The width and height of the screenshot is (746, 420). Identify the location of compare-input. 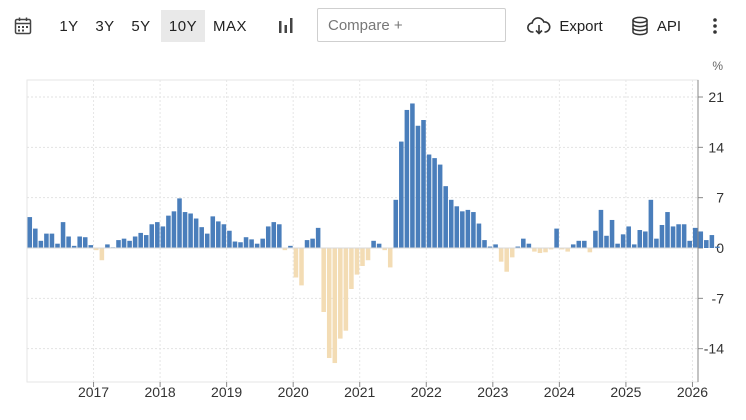
(411, 25).